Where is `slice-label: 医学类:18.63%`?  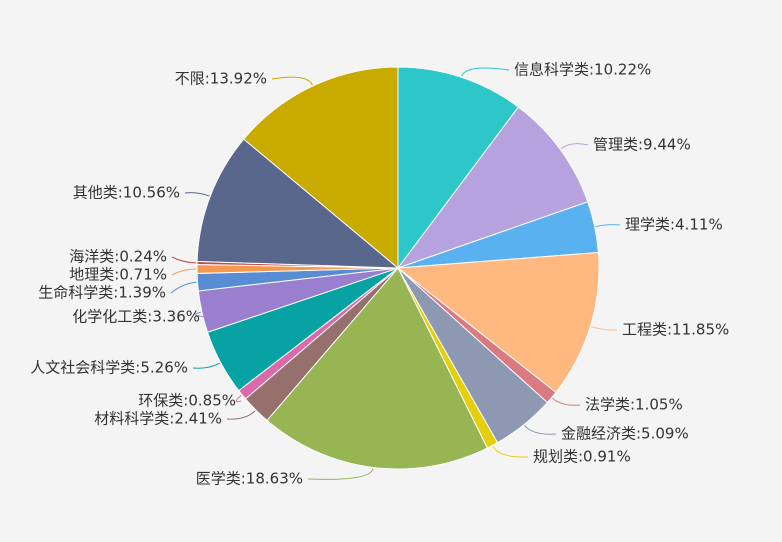
slice-label: 医学类:18.63% is located at coordinates (249, 479).